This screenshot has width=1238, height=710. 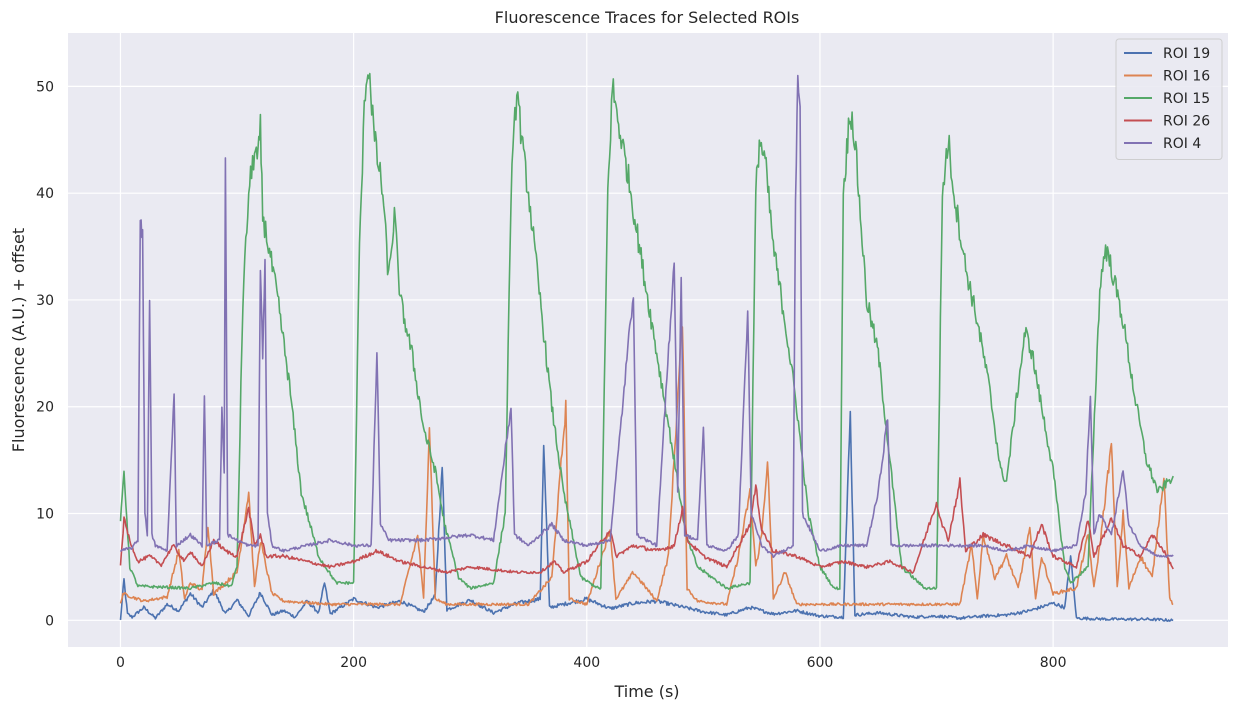 What do you see at coordinates (45, 354) in the screenshot?
I see `y-axis-ticks: 0 10 20 30 40 50` at bounding box center [45, 354].